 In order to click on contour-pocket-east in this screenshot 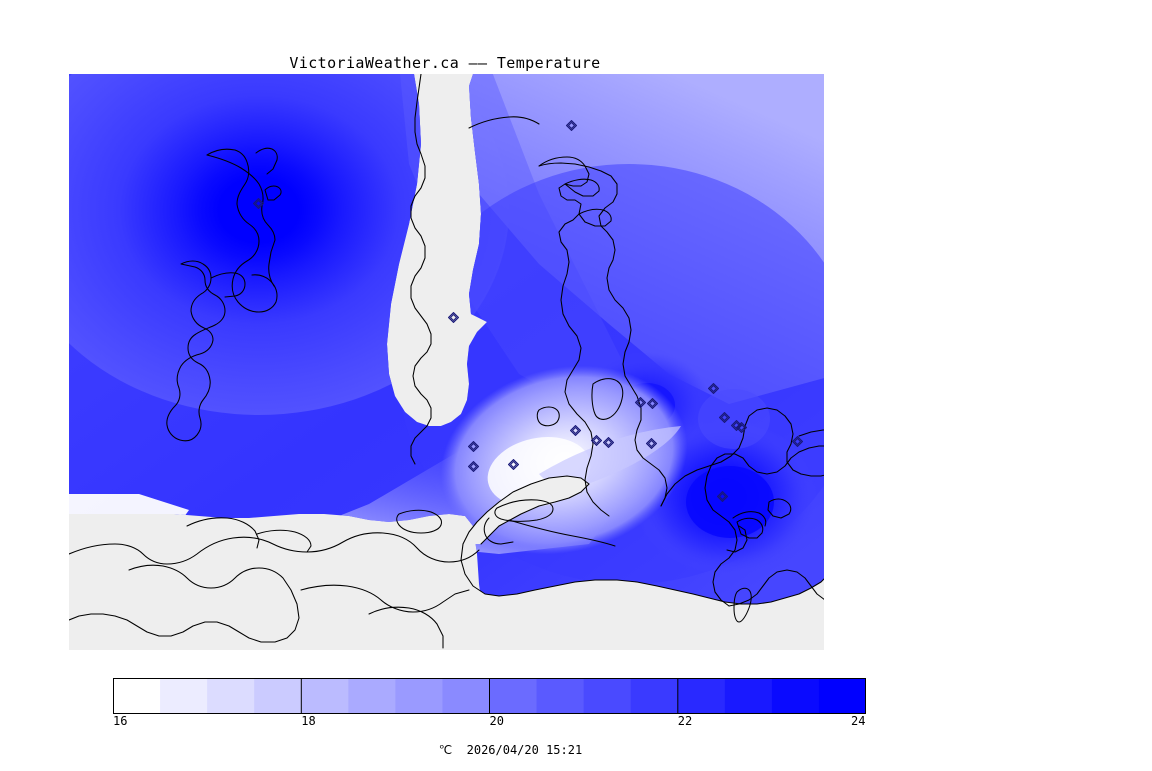, I will do `click(734, 419)`.